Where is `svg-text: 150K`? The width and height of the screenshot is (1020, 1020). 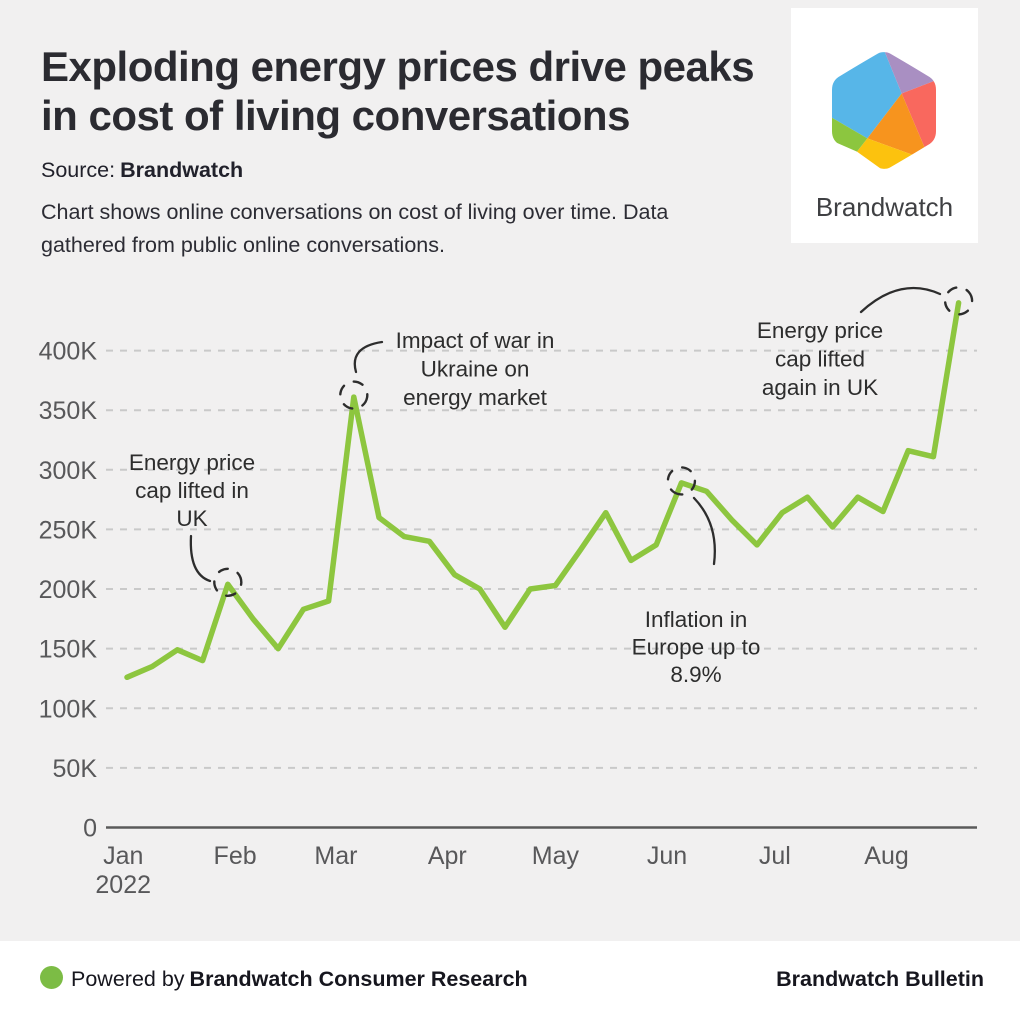
svg-text: 150K is located at coordinates (68, 650).